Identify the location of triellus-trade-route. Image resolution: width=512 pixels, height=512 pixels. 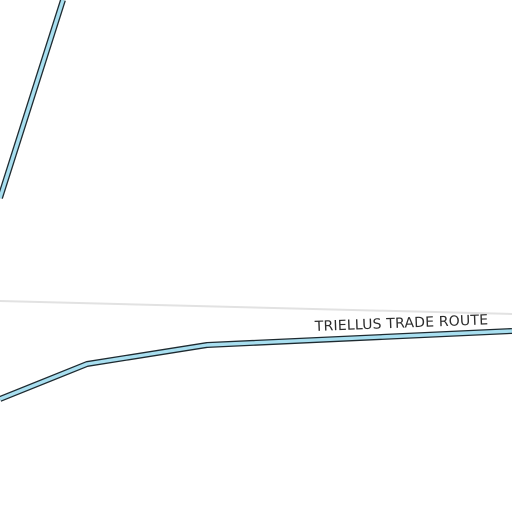
(256, 365).